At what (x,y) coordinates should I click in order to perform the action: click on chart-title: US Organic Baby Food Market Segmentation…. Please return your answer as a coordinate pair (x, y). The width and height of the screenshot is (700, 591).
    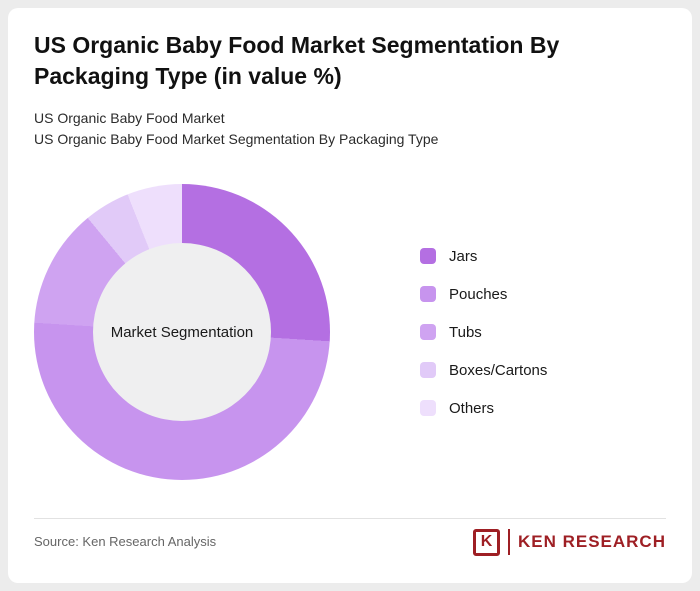
    Looking at the image, I should click on (297, 61).